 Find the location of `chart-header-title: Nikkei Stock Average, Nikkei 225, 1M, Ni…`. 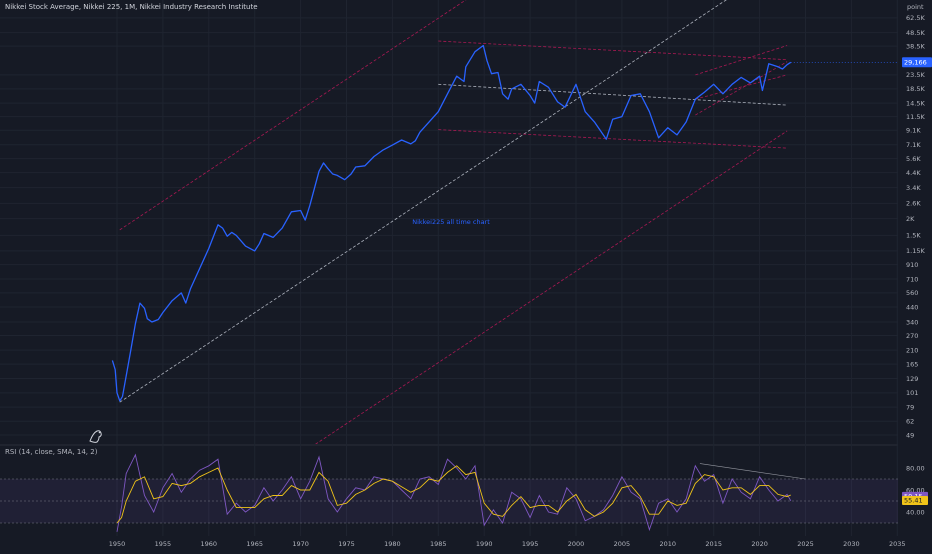

chart-header-title: Nikkei Stock Average, Nikkei 225, 1M, Ni… is located at coordinates (131, 7).